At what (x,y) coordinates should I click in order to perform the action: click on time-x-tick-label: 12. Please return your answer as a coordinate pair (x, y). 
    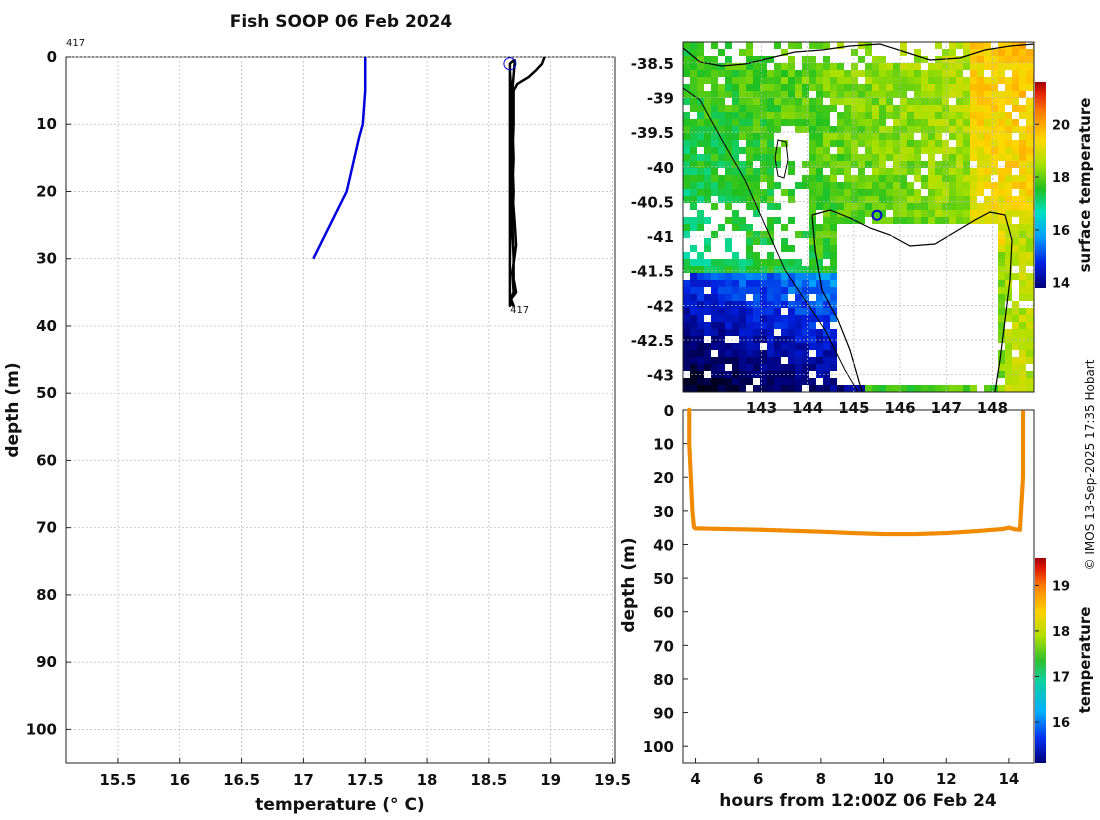
    Looking at the image, I should click on (946, 779).